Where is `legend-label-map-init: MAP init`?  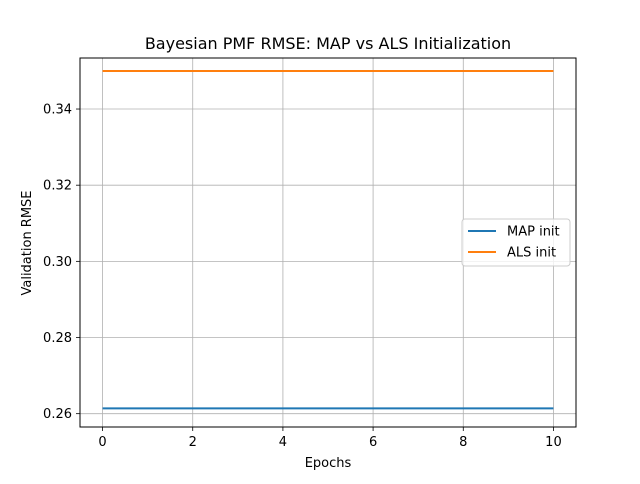
legend-label-map-init: MAP init is located at coordinates (533, 232).